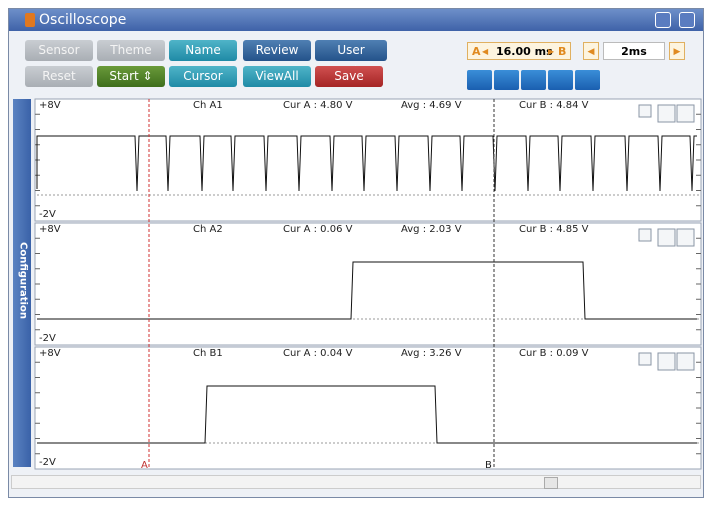 Image resolution: width=712 pixels, height=508 pixels. What do you see at coordinates (144, 465) in the screenshot?
I see `cursor-a-label: A` at bounding box center [144, 465].